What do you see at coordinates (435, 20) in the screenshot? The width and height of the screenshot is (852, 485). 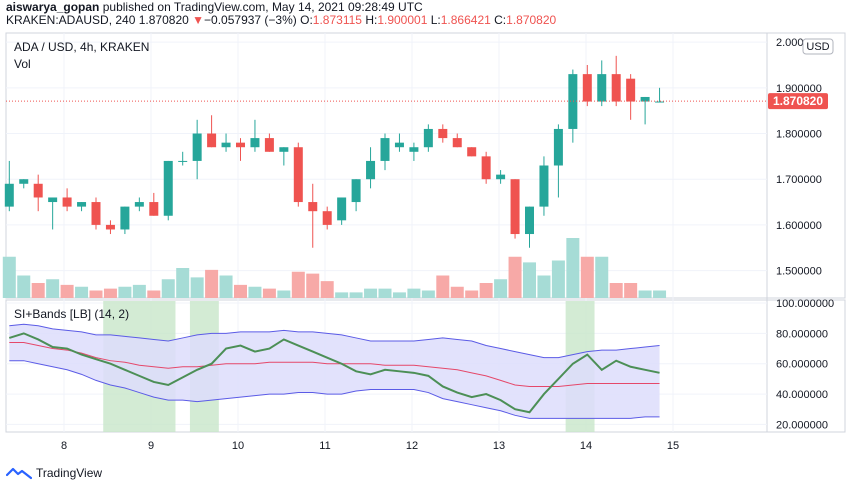 I see `low-label: L:` at bounding box center [435, 20].